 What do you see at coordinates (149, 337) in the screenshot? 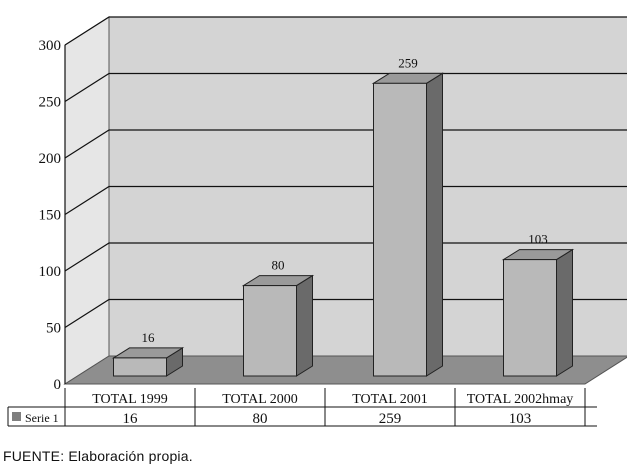
I see `data-label: 16` at bounding box center [149, 337].